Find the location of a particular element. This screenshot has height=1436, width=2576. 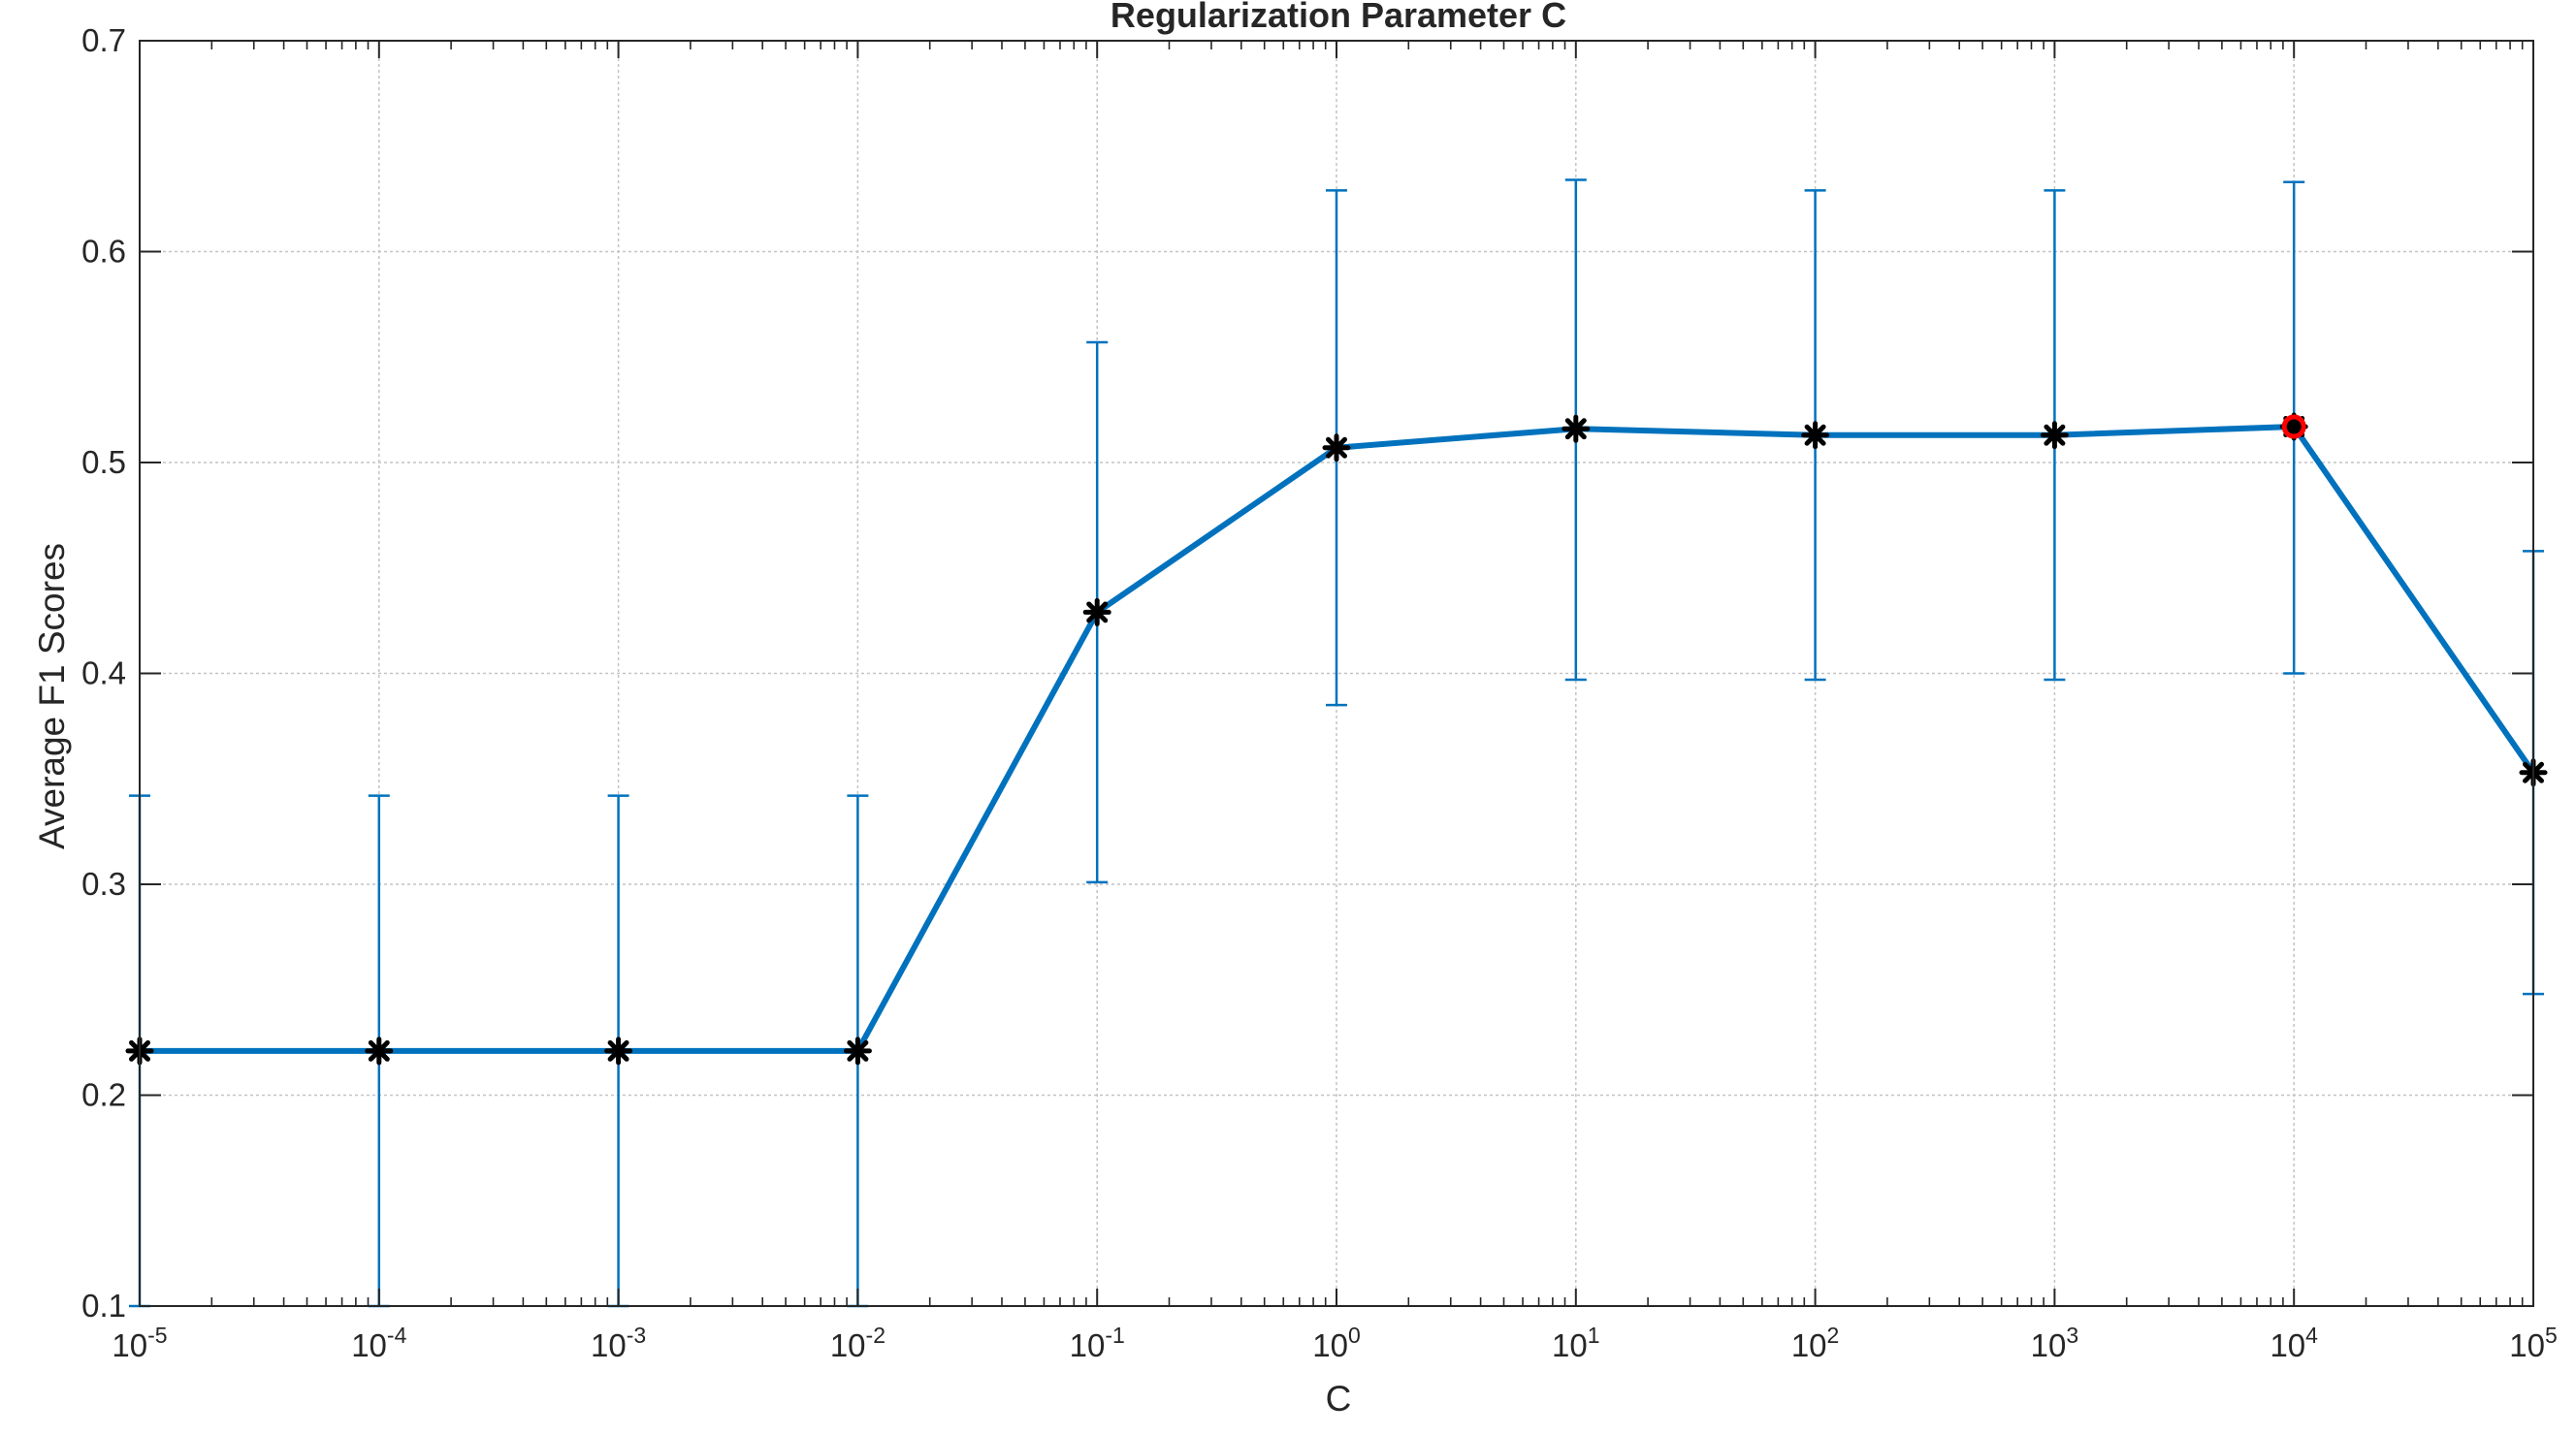

x-axis-label: C is located at coordinates (1339, 1399).